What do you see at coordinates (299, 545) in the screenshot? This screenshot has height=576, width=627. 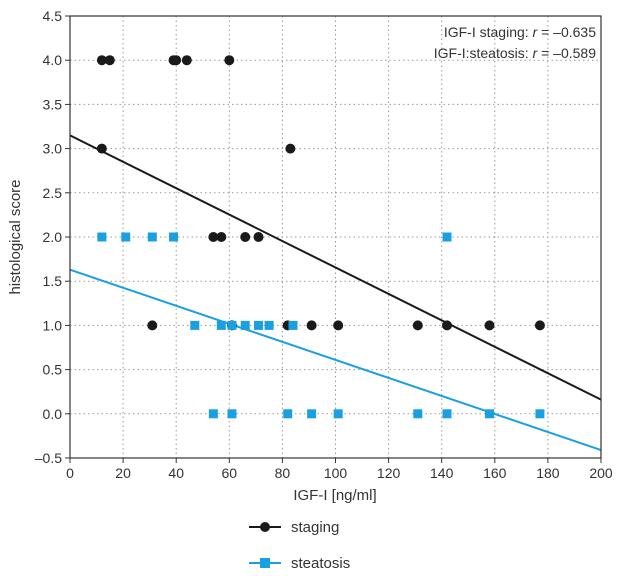 I see `legend: staging steatosis` at bounding box center [299, 545].